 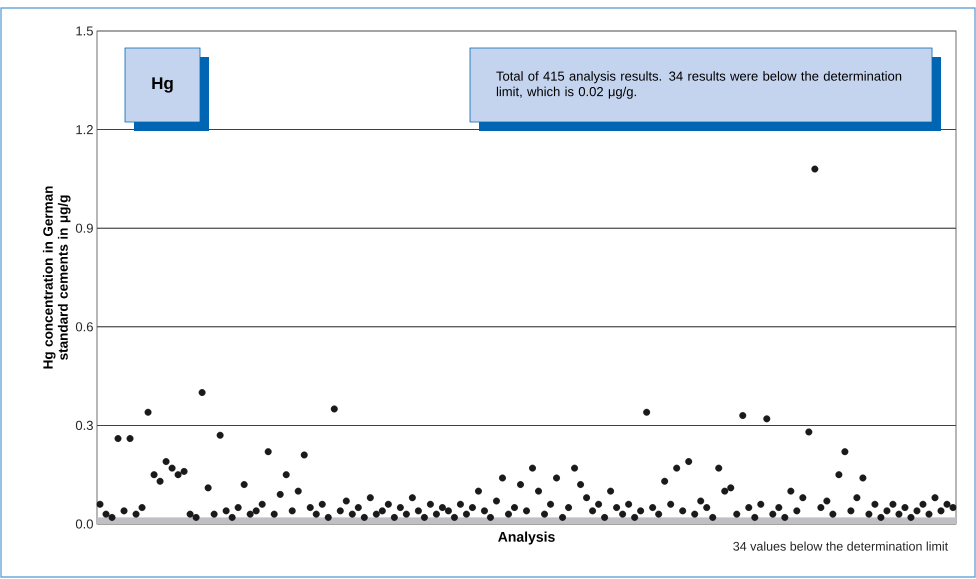 What do you see at coordinates (84, 425) in the screenshot?
I see `y-tick-label: 0.3` at bounding box center [84, 425].